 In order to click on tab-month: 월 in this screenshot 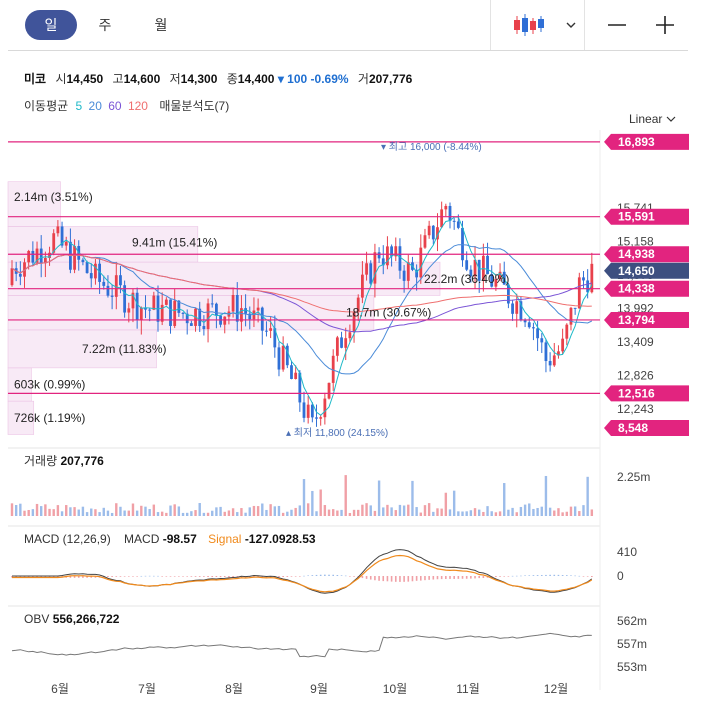, I will do `click(161, 25)`.